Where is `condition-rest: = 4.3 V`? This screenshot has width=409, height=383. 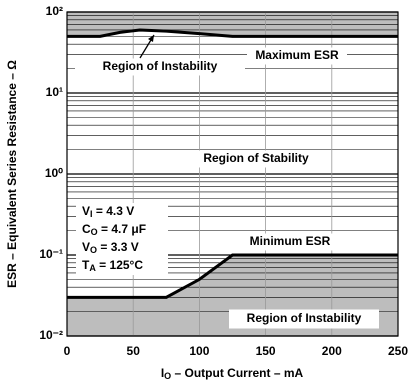 condition-rest: = 4.3 V is located at coordinates (114, 211).